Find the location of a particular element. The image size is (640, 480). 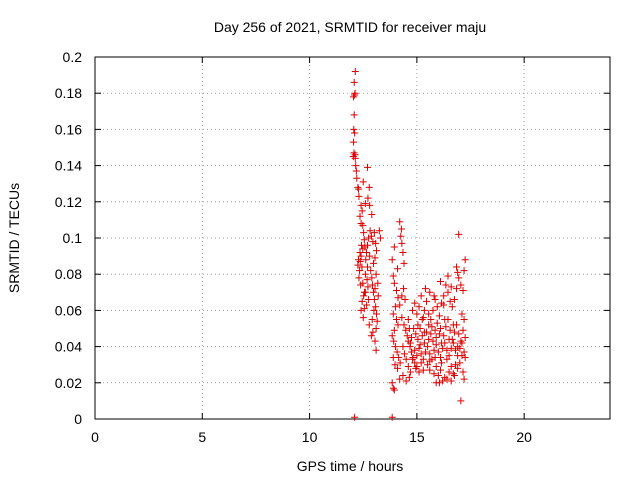

y-axis-label: SRMTID / TECUs is located at coordinates (14, 238).